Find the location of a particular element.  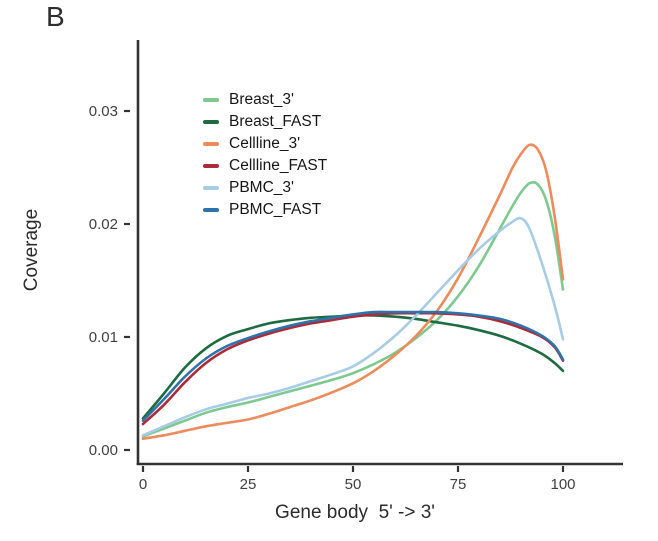

y-tick-label-0.00: 0.00 is located at coordinates (103, 450).